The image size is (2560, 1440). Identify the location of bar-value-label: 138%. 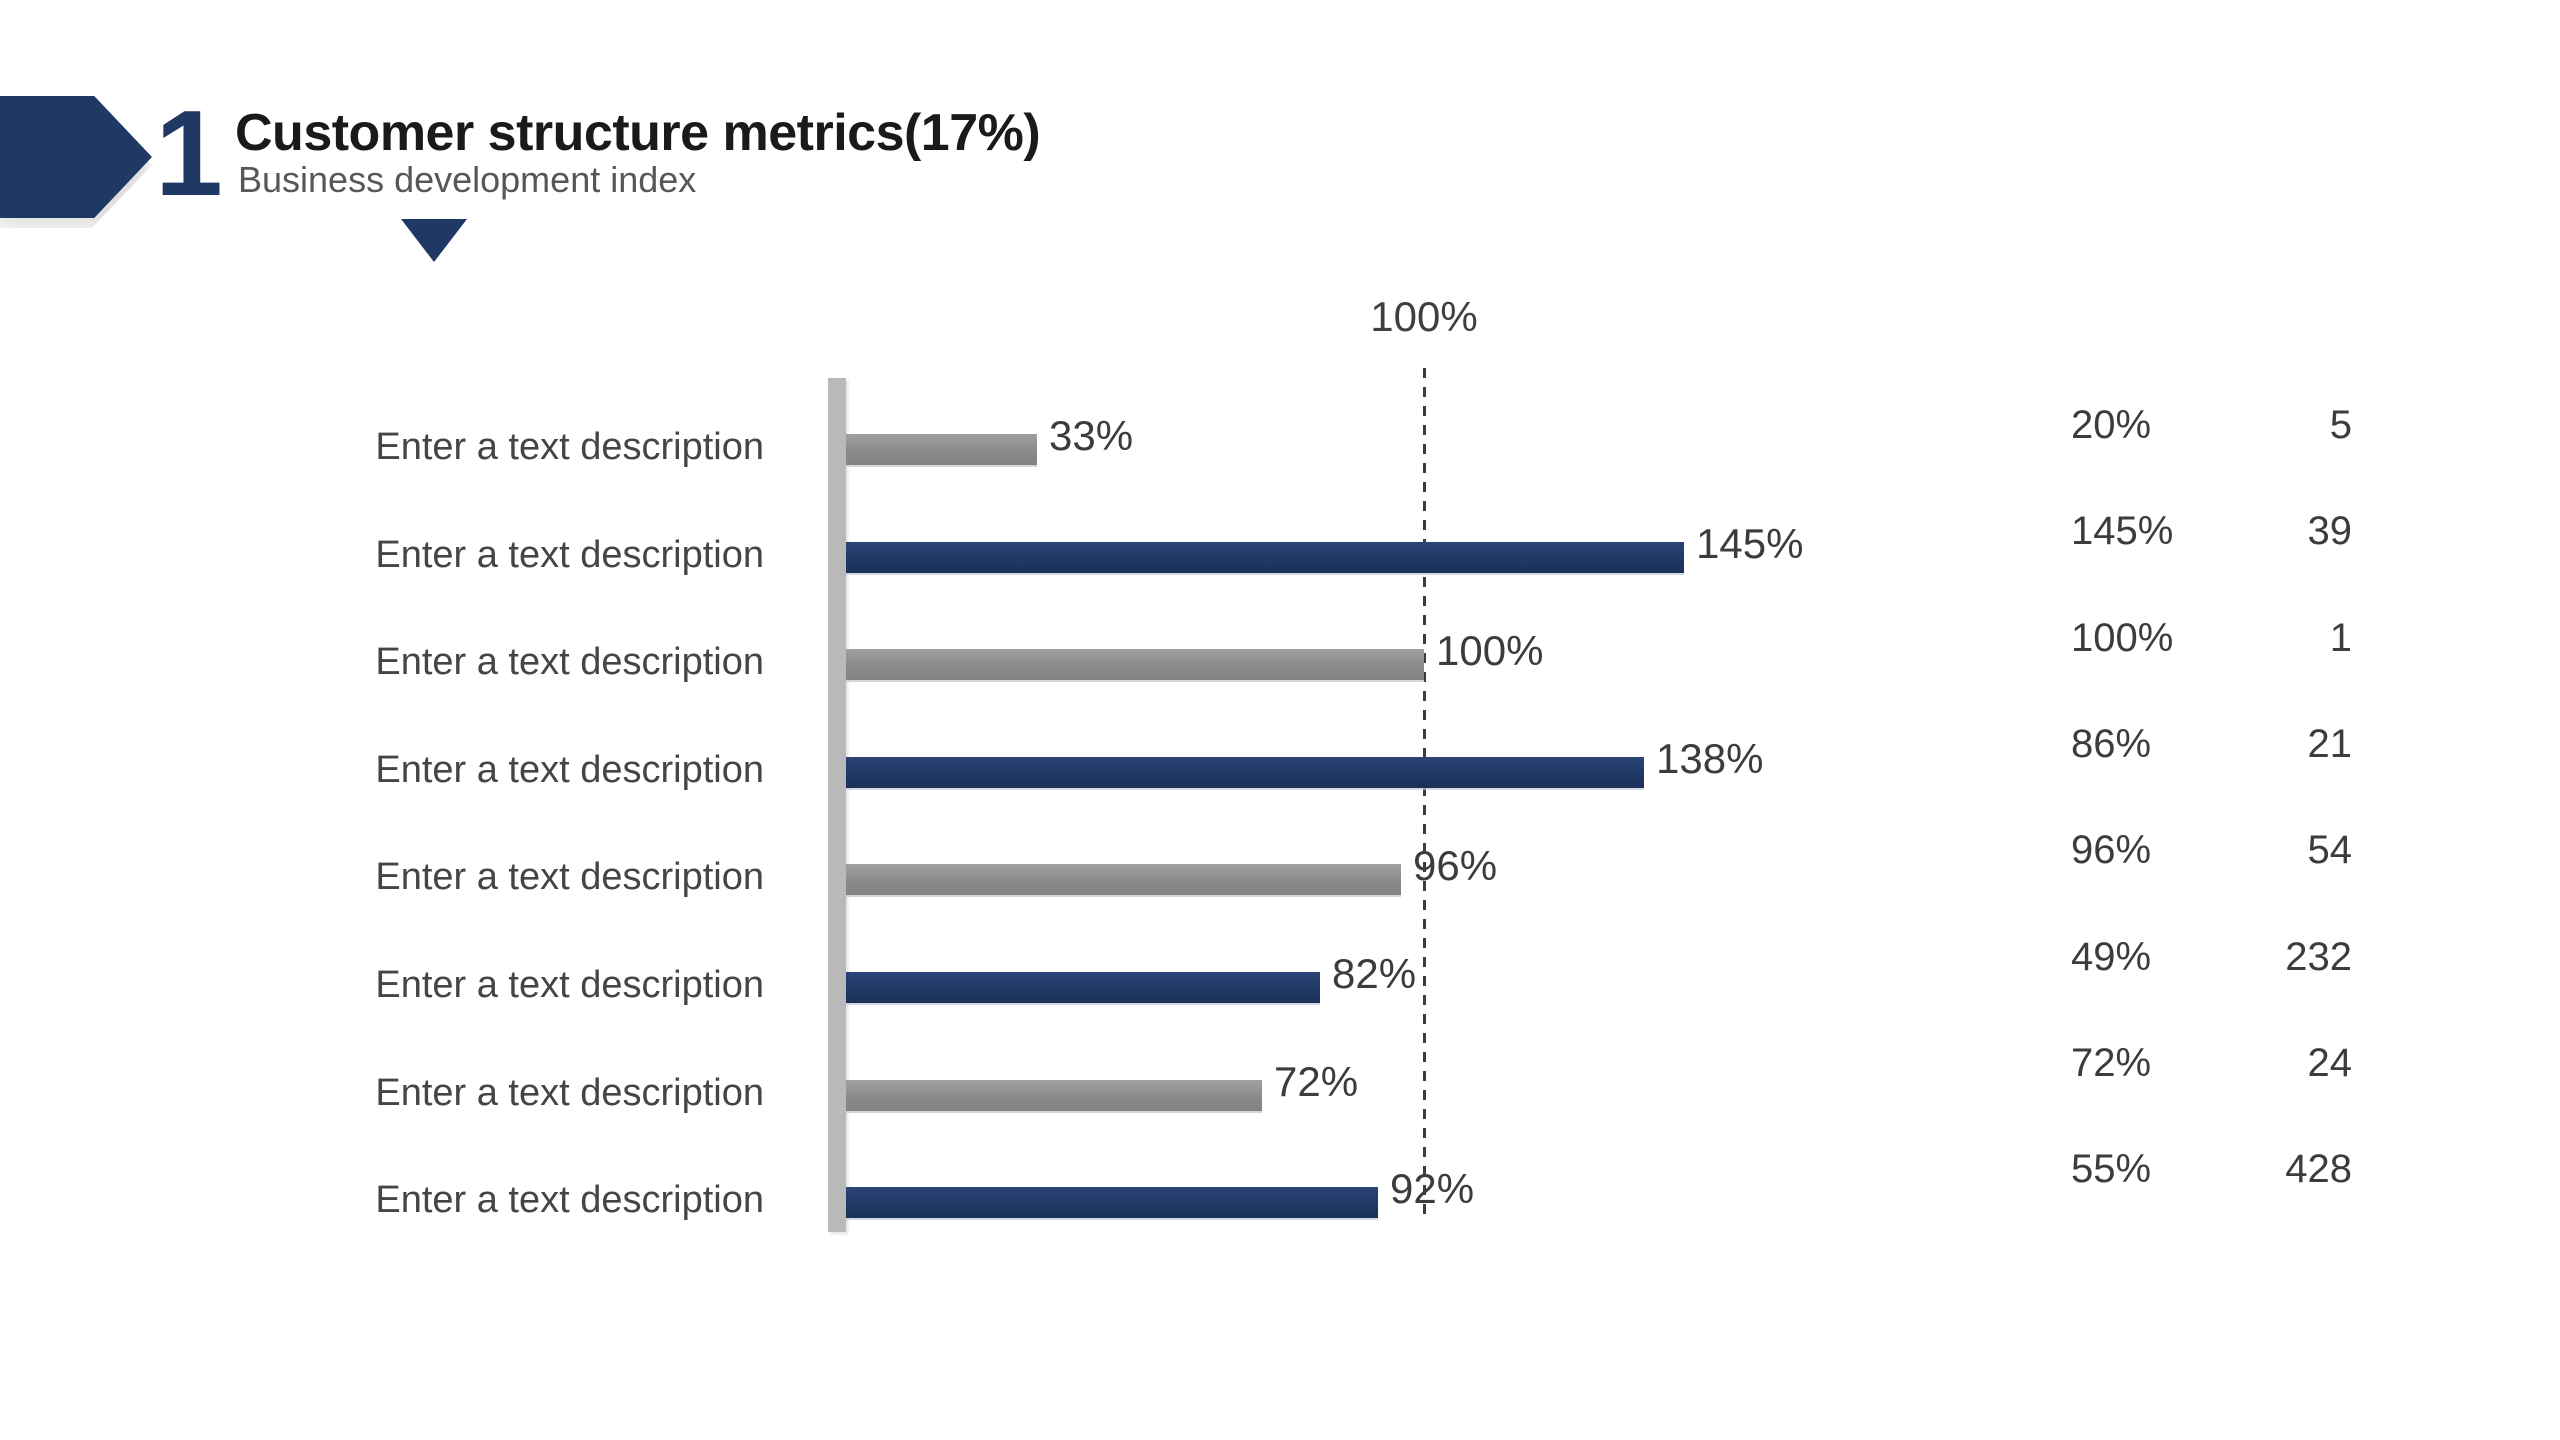
(1710, 758).